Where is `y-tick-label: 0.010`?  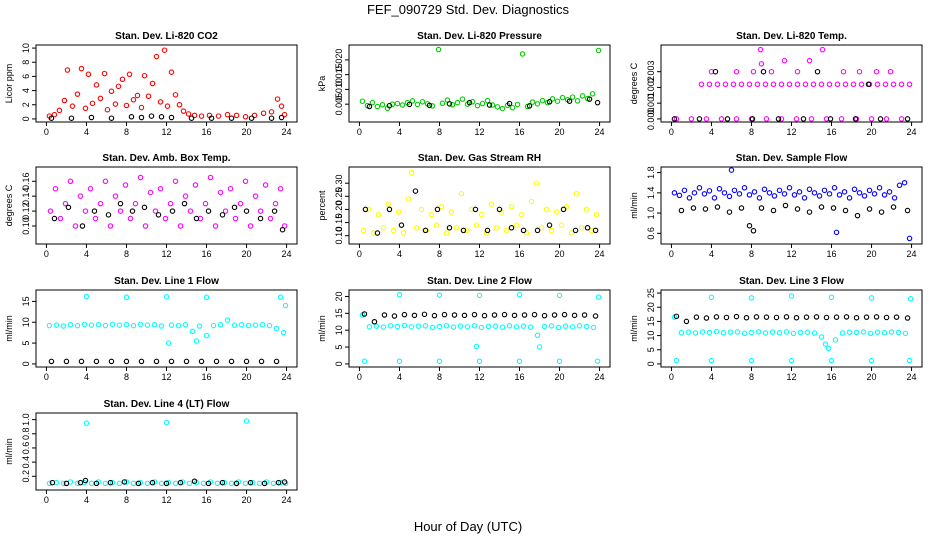
y-tick-label: 0.010 is located at coordinates (339, 89).